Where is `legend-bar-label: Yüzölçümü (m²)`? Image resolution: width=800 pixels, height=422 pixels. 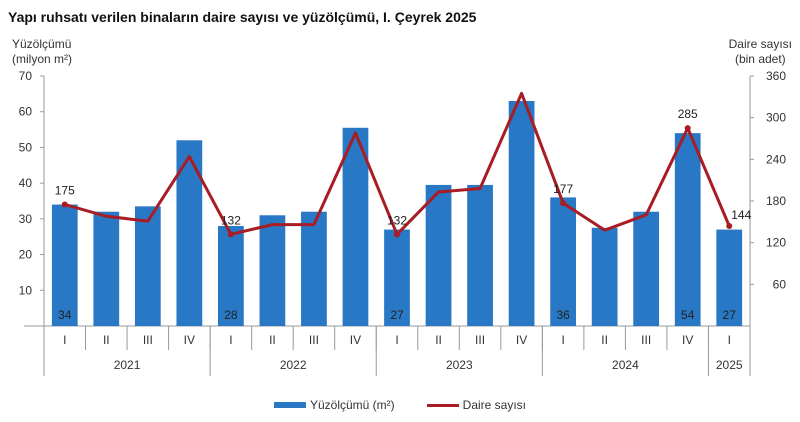
legend-bar-label: Yüzölçümü (m²) is located at coordinates (352, 405).